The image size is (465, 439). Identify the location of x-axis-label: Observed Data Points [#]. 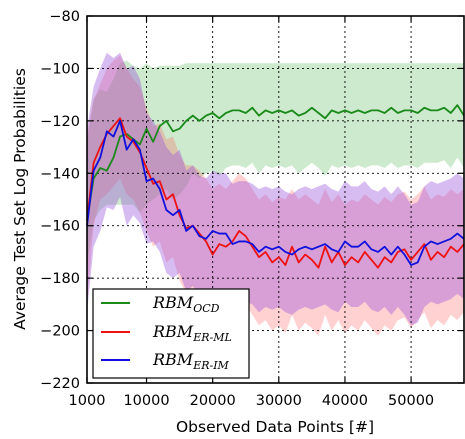
(275, 427).